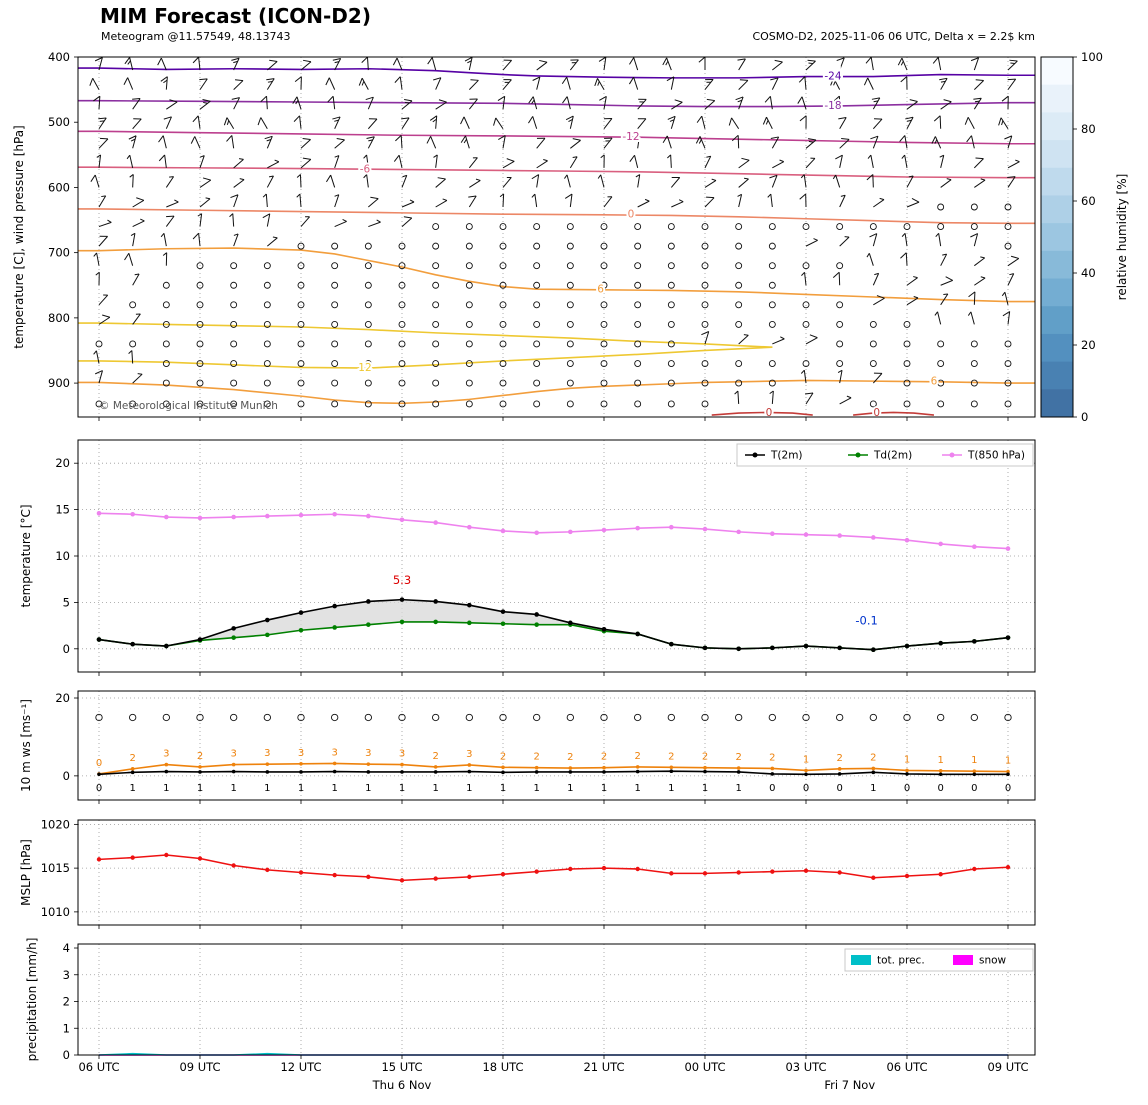 The image size is (1148, 1105). I want to click on svg-text: Thu 6 Nov, so click(402, 1085).